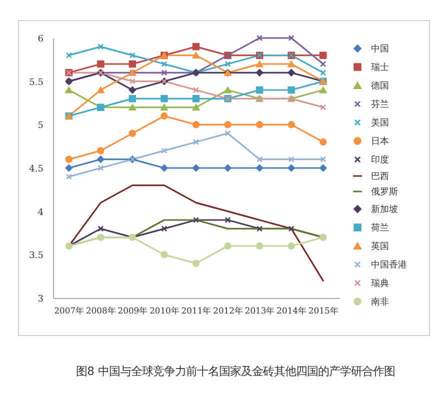 This screenshot has height=400, width=447. I want to click on legend-label: 俄罗斯, so click(384, 192).